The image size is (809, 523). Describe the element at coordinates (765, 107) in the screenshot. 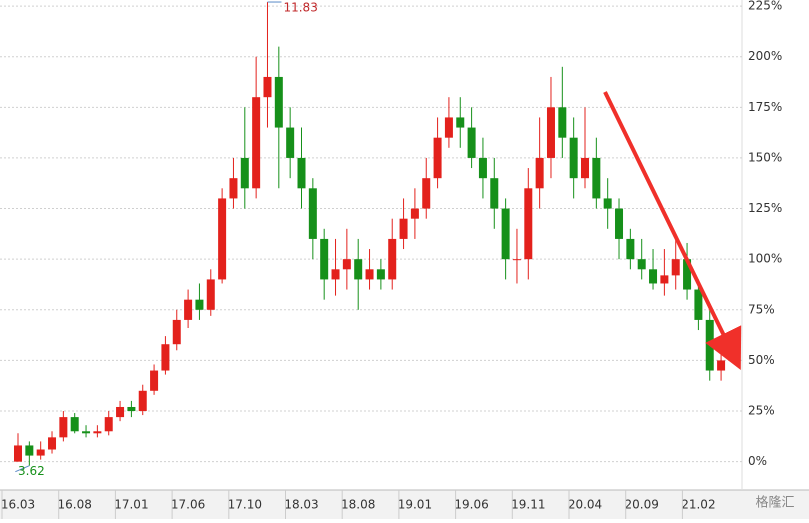

I see `y-tick-label: 175%` at that location.